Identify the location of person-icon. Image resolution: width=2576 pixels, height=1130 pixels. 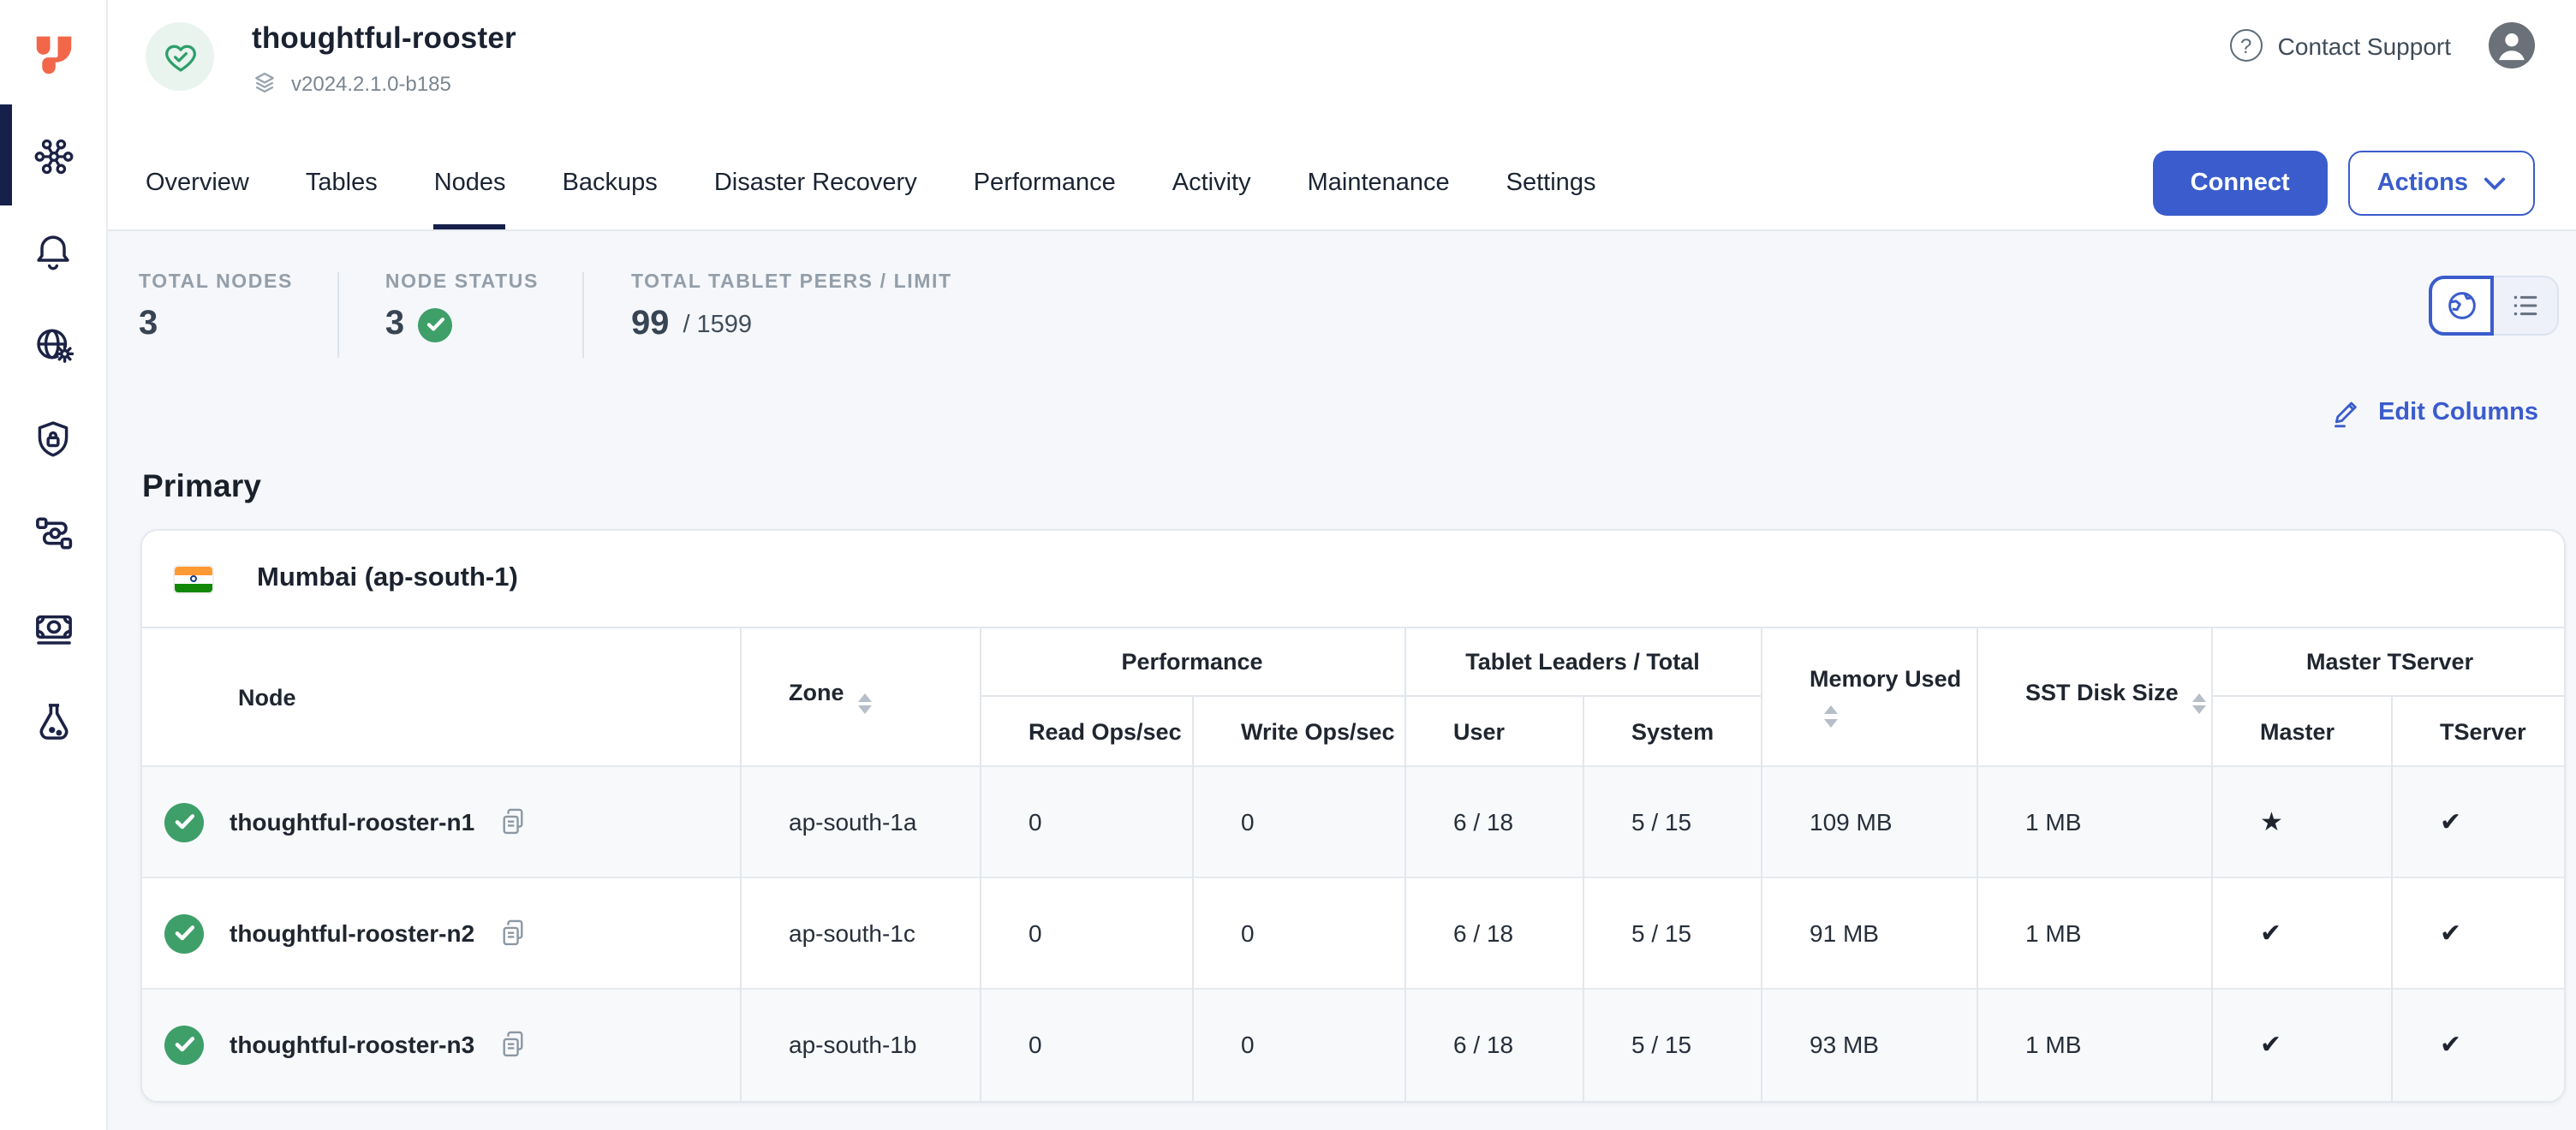
(2512, 47).